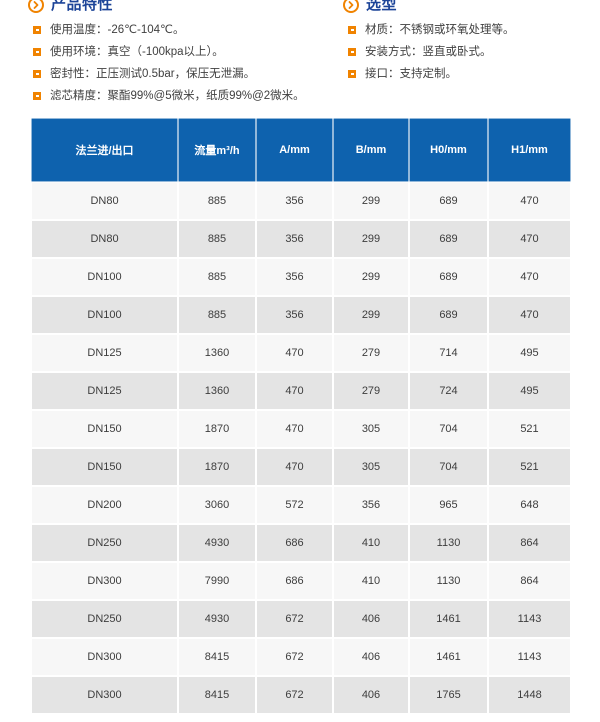 The width and height of the screenshot is (600, 722). What do you see at coordinates (104, 150) in the screenshot?
I see `column-header-flange: 法兰进/出口` at bounding box center [104, 150].